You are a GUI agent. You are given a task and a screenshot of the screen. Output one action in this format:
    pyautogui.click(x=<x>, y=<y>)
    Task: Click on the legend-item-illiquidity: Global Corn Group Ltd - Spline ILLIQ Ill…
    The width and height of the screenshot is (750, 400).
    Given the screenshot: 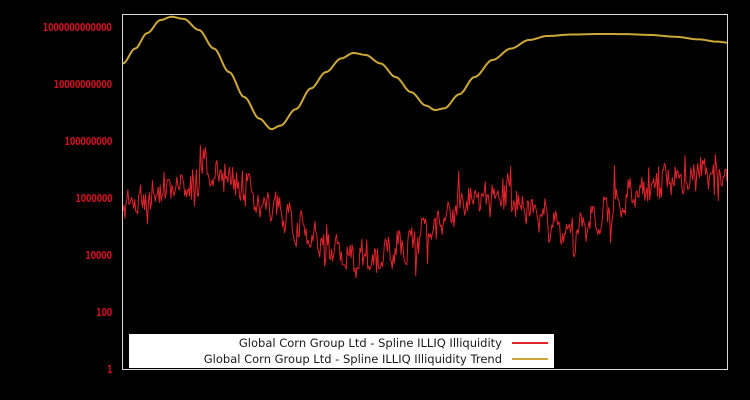 What is the action you would take?
    pyautogui.click(x=338, y=343)
    